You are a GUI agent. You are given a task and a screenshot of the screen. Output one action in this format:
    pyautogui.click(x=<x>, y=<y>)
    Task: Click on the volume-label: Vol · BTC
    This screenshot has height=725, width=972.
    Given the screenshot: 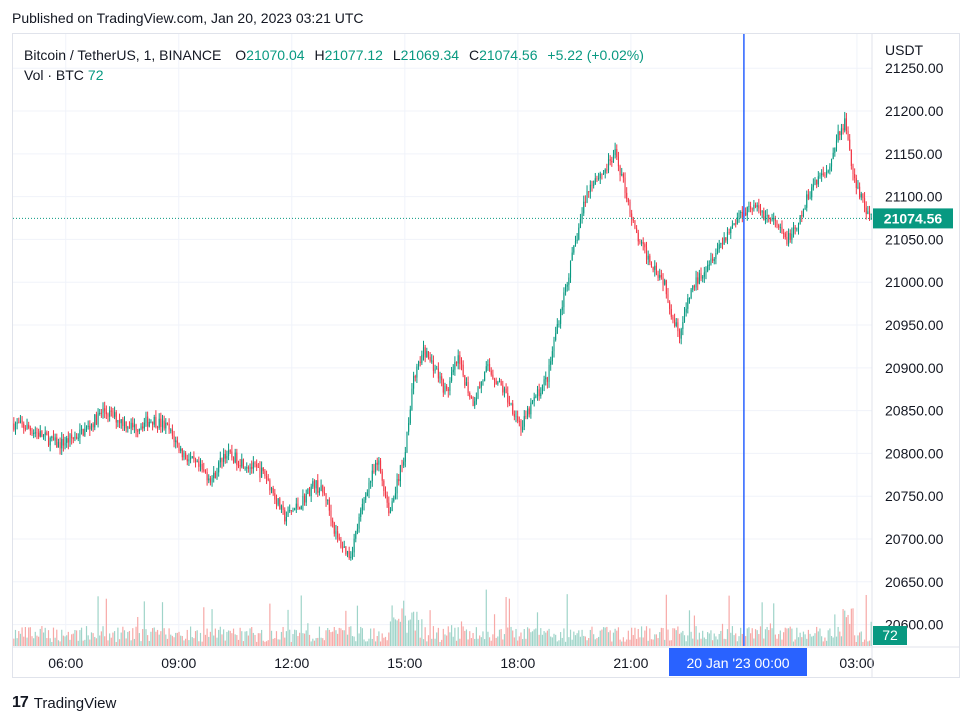 What is the action you would take?
    pyautogui.click(x=54, y=75)
    